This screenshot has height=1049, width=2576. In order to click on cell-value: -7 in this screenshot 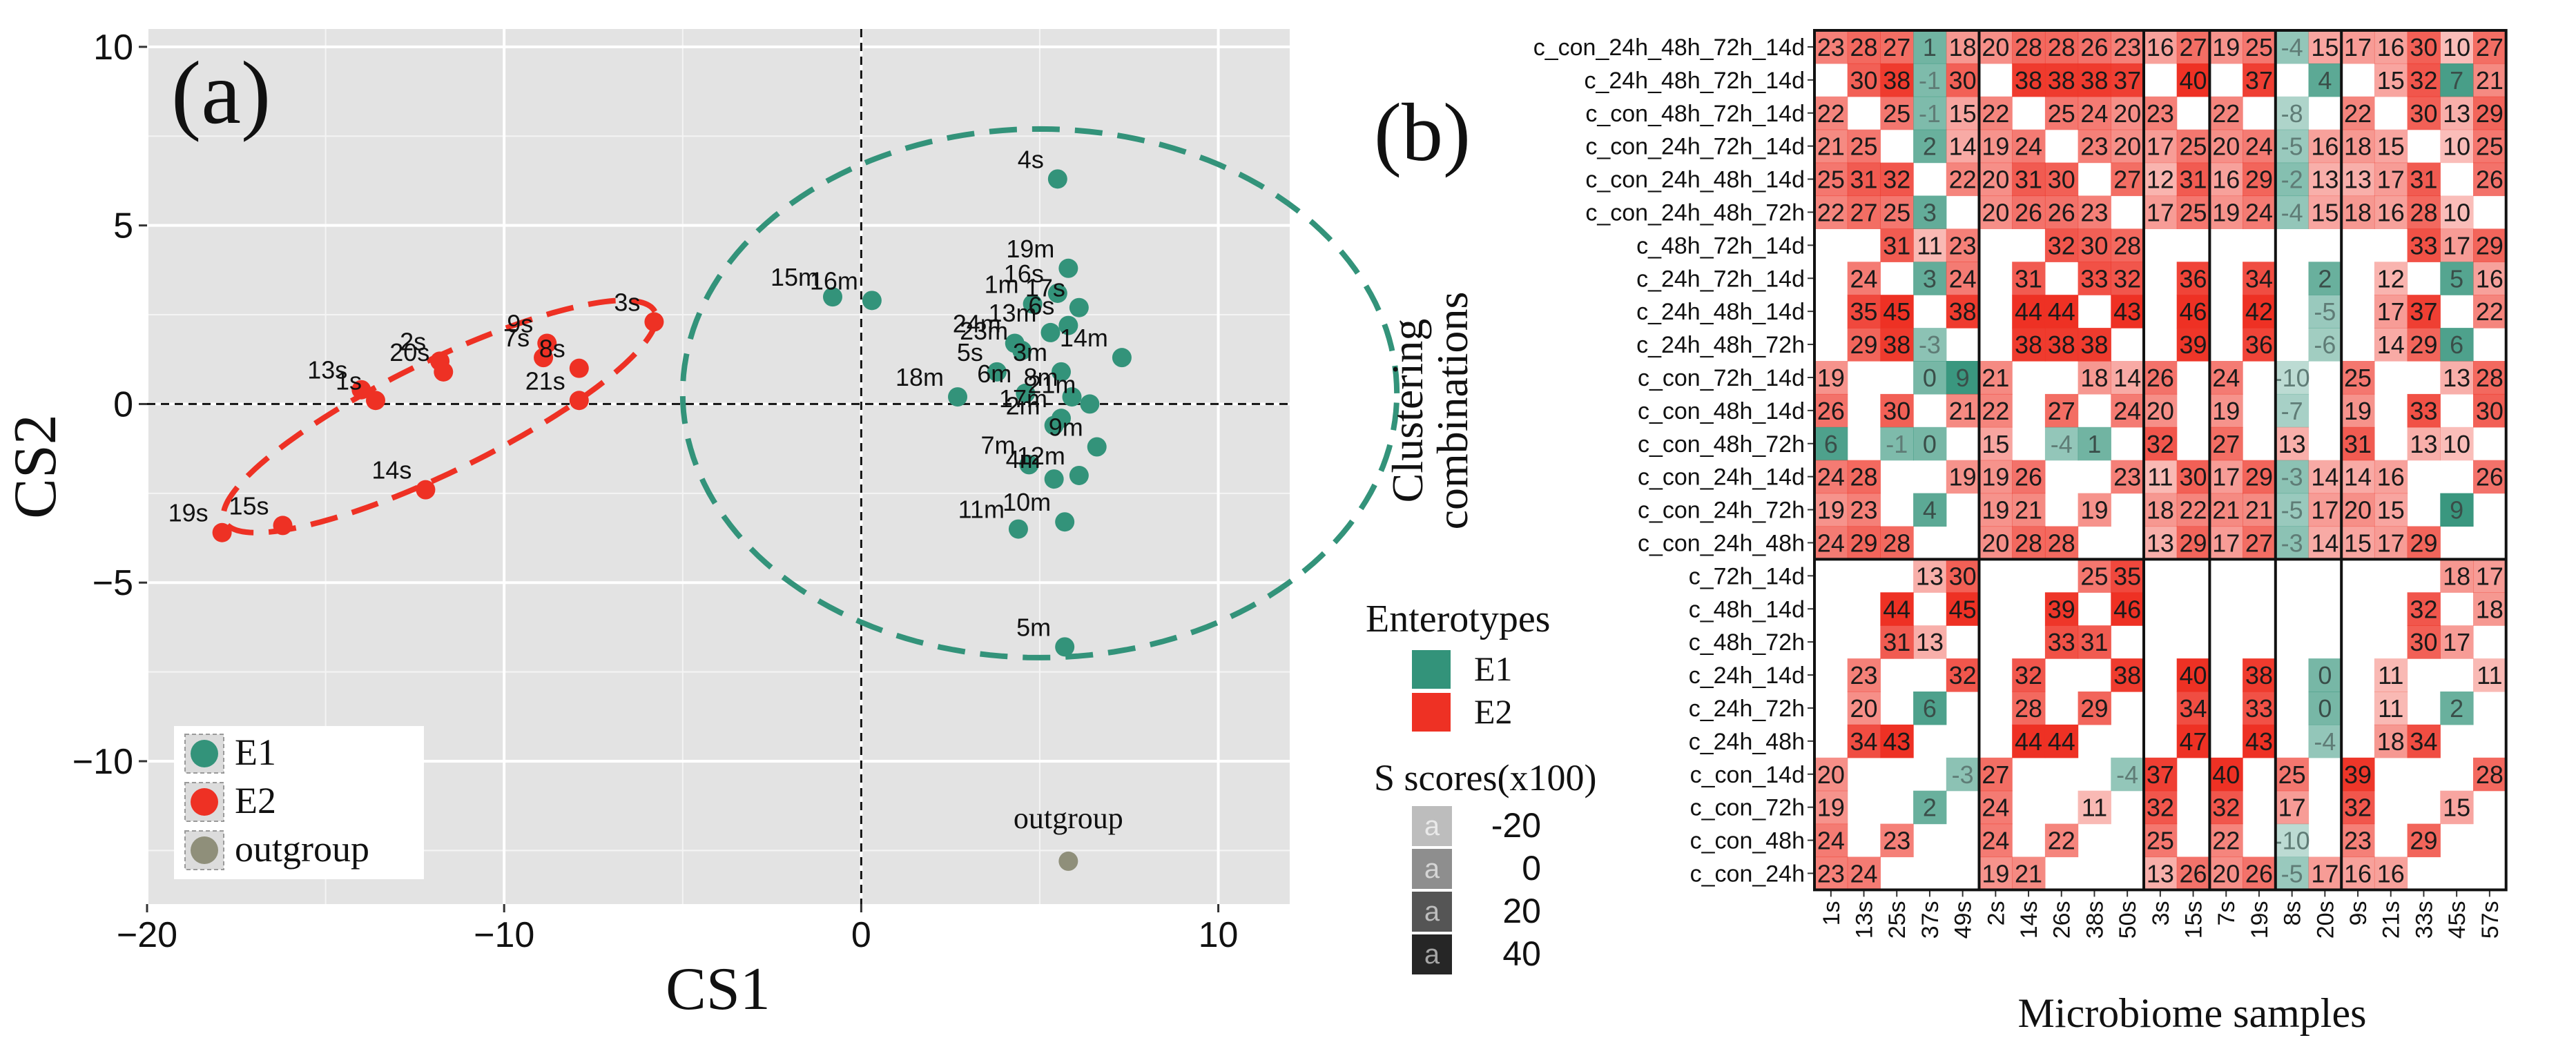, I will do `click(2292, 411)`.